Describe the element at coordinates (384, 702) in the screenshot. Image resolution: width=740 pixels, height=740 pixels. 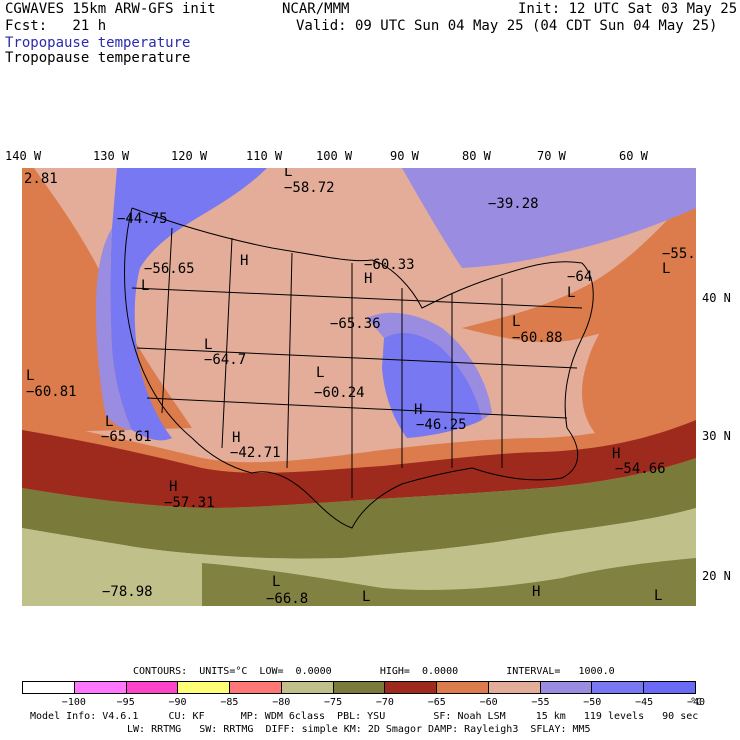
I see `legend-tick-label: −70` at that location.